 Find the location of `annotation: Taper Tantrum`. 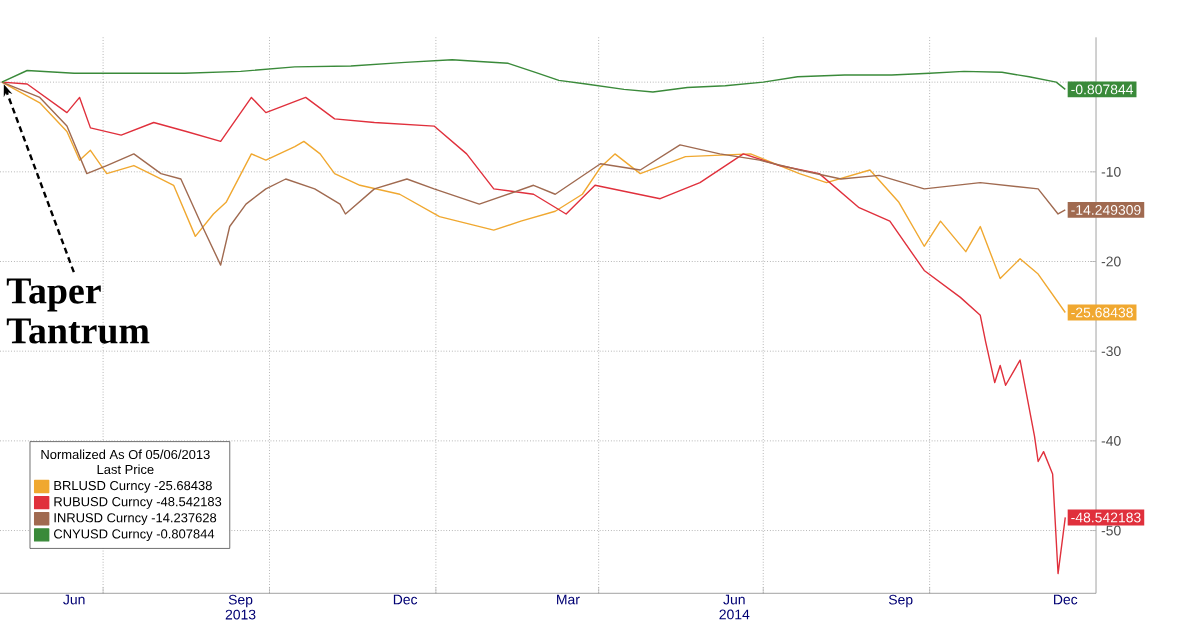

annotation: Taper Tantrum is located at coordinates (78, 311).